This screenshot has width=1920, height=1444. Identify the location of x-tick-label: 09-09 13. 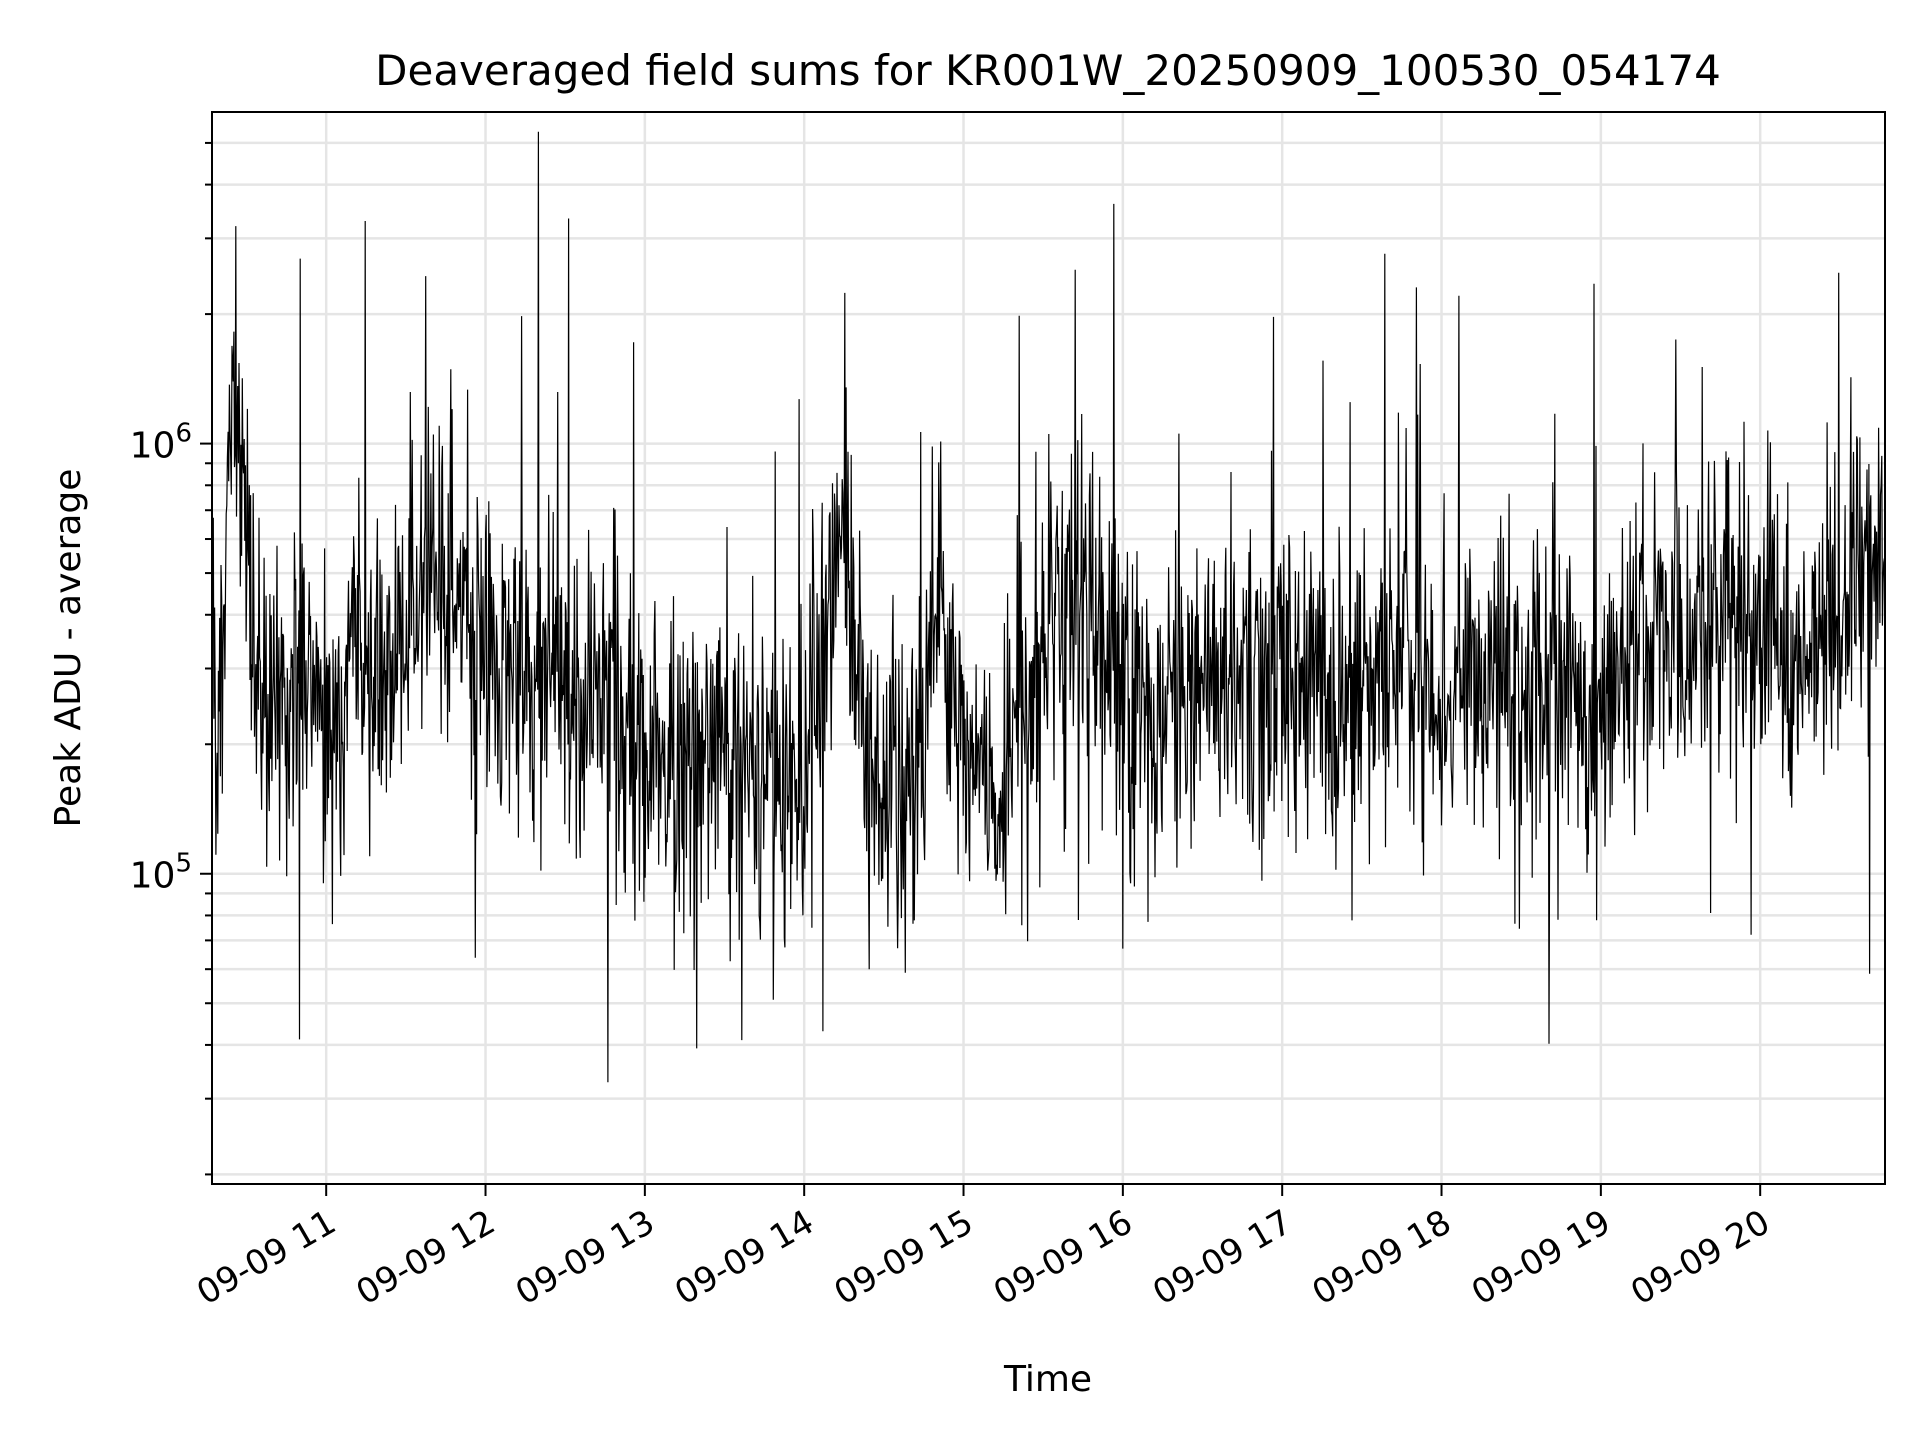
(585, 1257).